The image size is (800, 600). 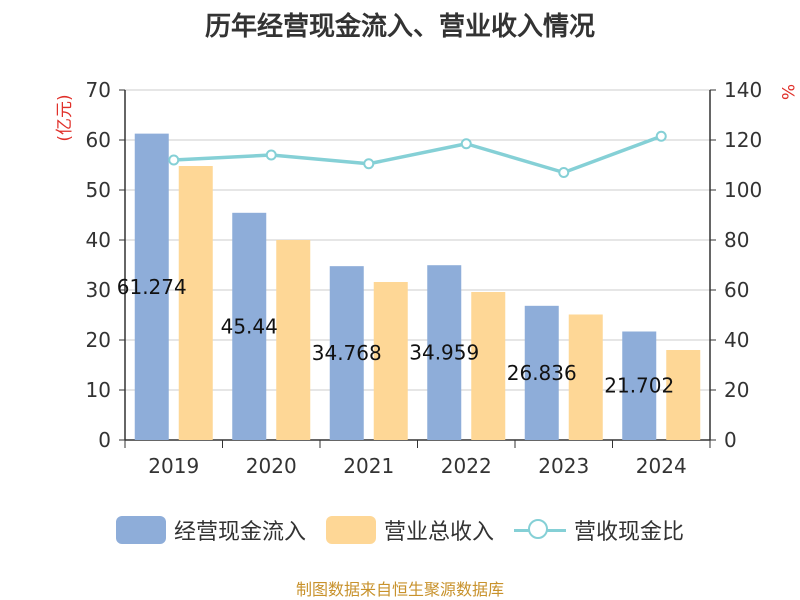 I want to click on x-tick-label: 2022, so click(x=466, y=466).